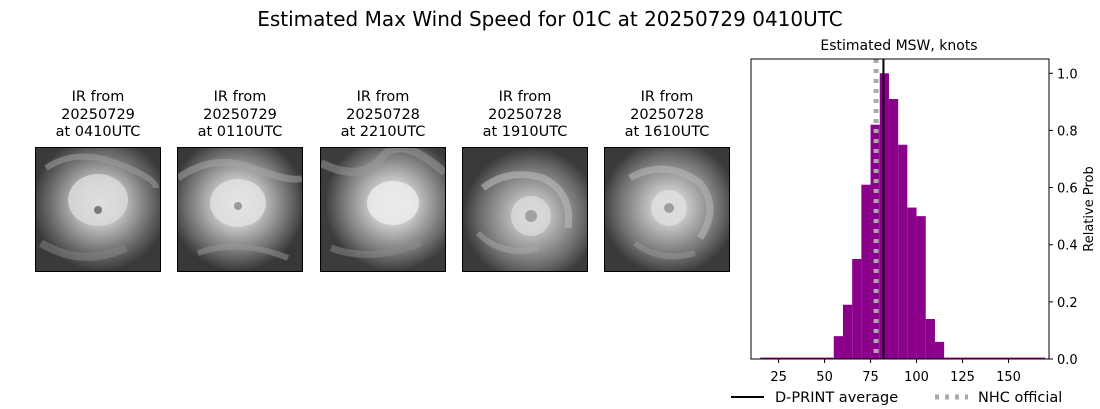 The height and width of the screenshot is (409, 1100). Describe the element at coordinates (240, 114) in the screenshot. I see `ir-panel-caption: IR from 20250729 at 0110UTC` at that location.